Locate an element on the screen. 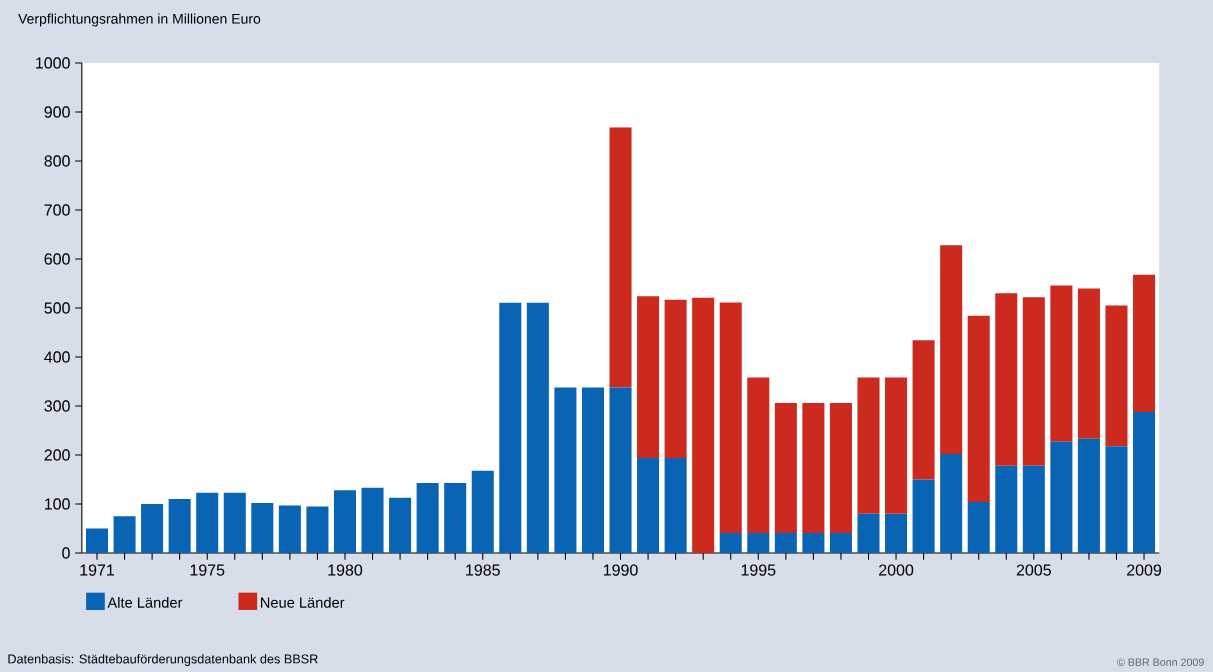  y-tick-label: 200 is located at coordinates (57, 455).